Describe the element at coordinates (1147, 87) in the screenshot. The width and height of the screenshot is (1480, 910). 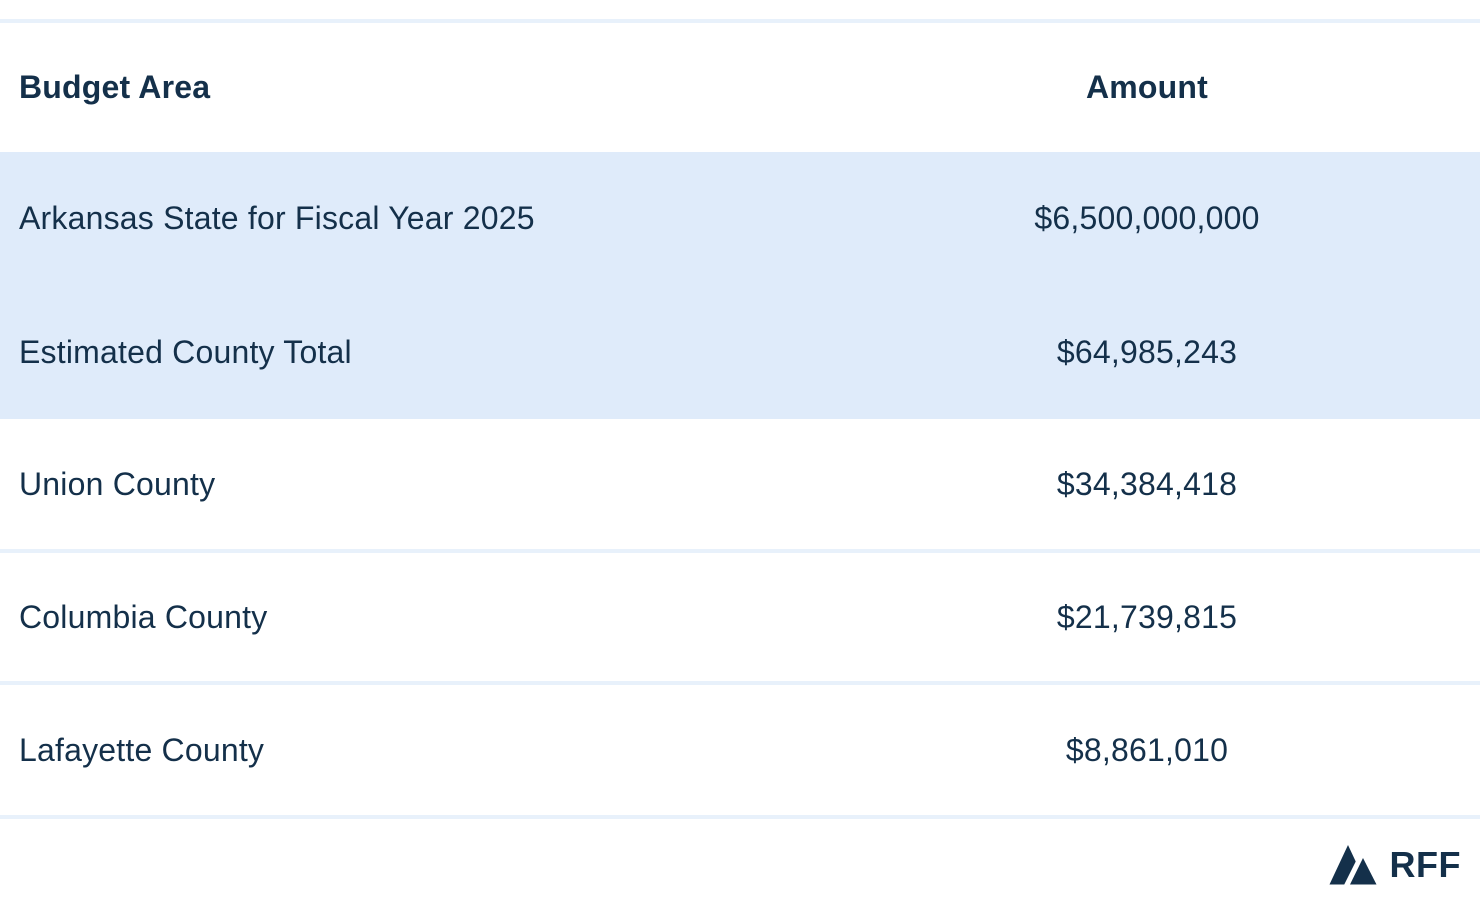
I see `column-header-amount: Amount` at that location.